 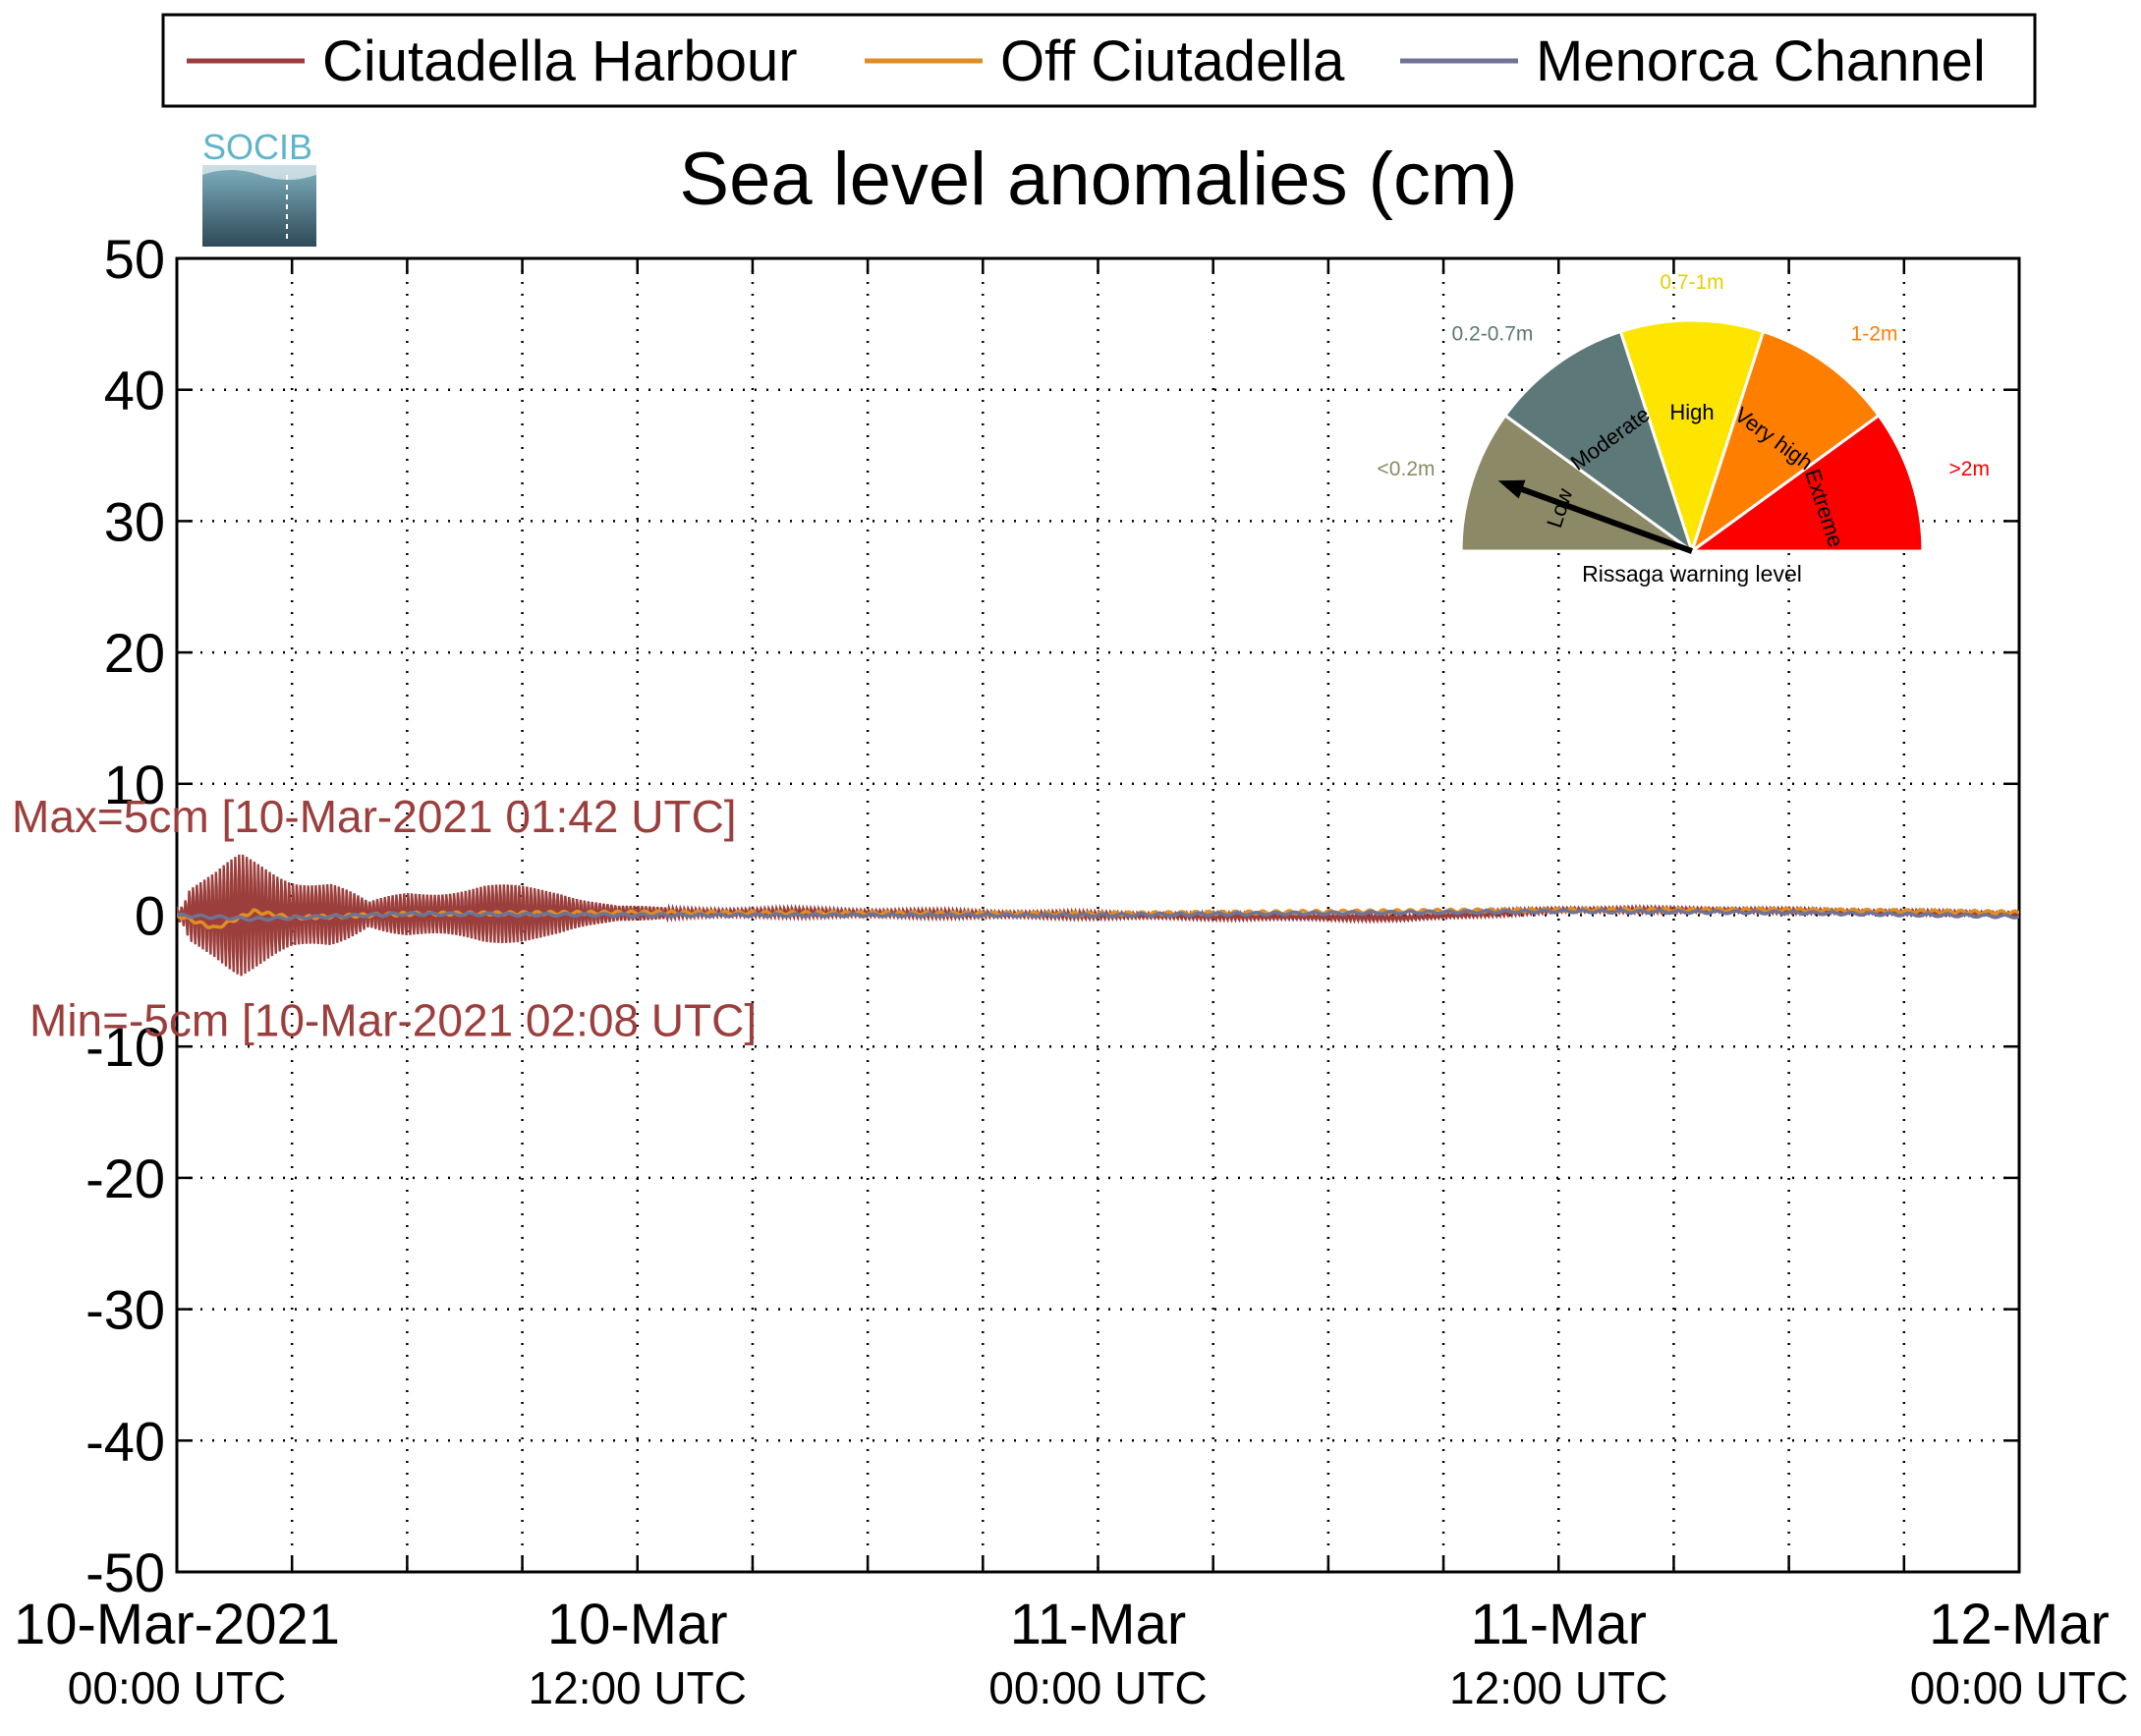 I want to click on y-tick-label: 50, so click(x=134, y=259).